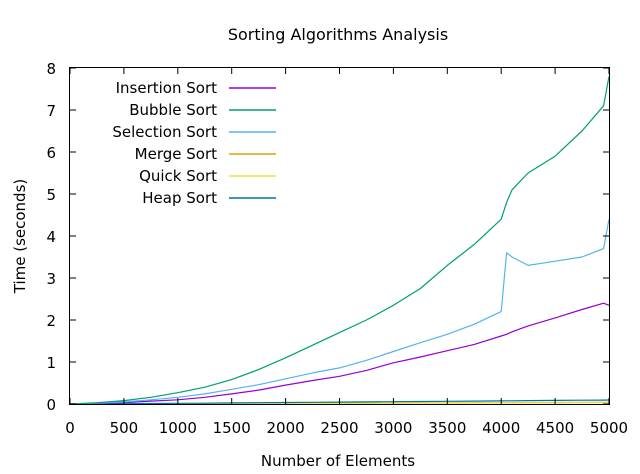 This screenshot has width=640, height=474. I want to click on y-tick-label: 4, so click(51, 237).